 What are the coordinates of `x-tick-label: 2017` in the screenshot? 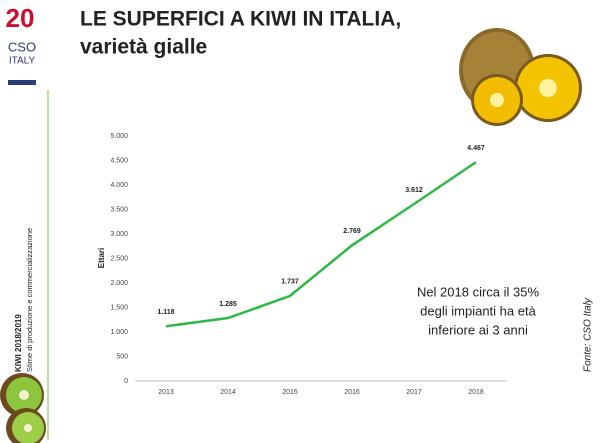 It's located at (414, 392).